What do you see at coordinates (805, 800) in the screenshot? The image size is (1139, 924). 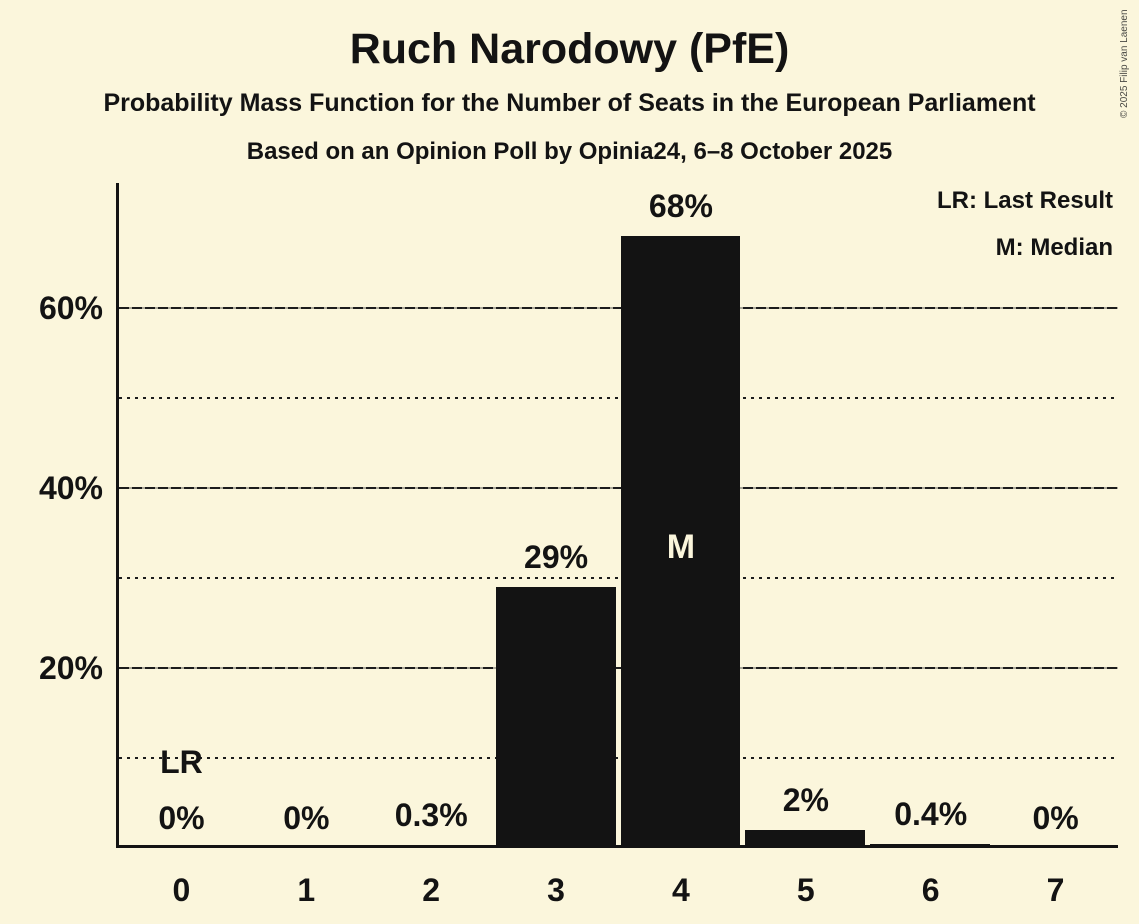 I see `bar-value-label-seat-5: 2%` at bounding box center [805, 800].